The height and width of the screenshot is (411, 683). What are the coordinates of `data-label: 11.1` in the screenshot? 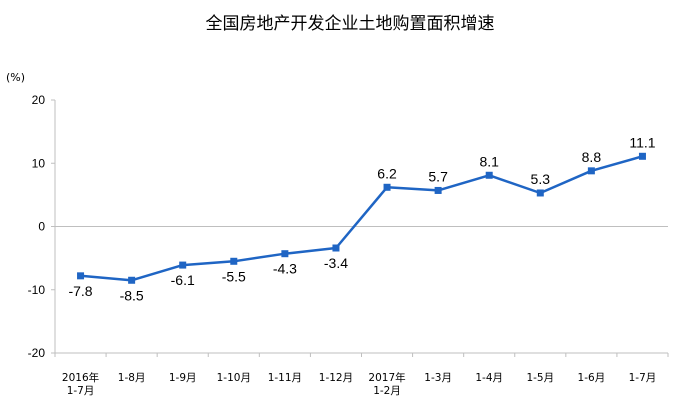 It's located at (642, 142).